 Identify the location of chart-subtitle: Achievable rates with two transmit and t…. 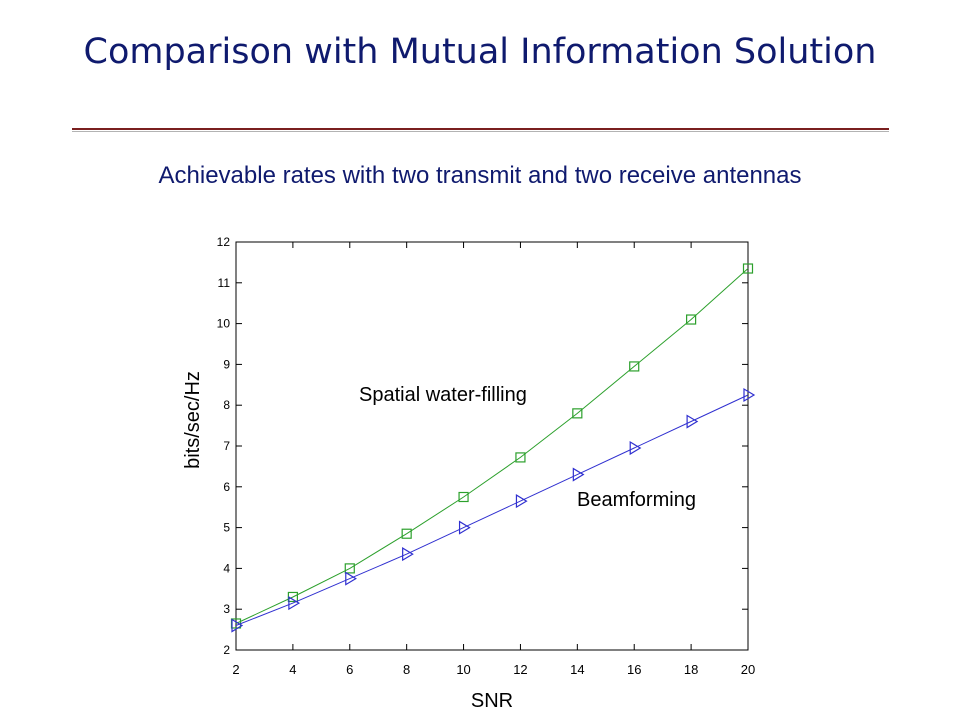
(480, 175).